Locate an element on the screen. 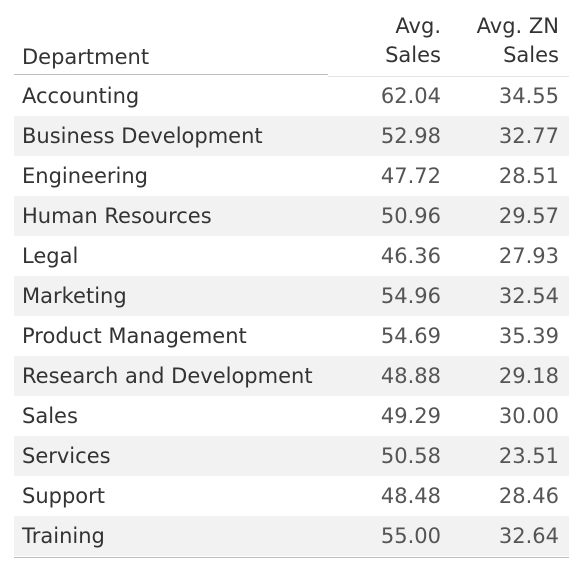 The width and height of the screenshot is (579, 573). header-divider-numeric is located at coordinates (448, 76).